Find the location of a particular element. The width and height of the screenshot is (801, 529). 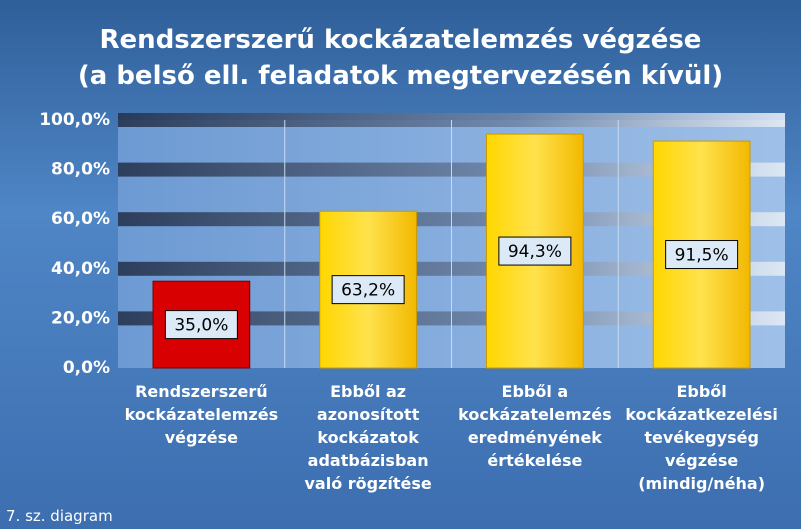

value-label: 63,2% is located at coordinates (368, 291).